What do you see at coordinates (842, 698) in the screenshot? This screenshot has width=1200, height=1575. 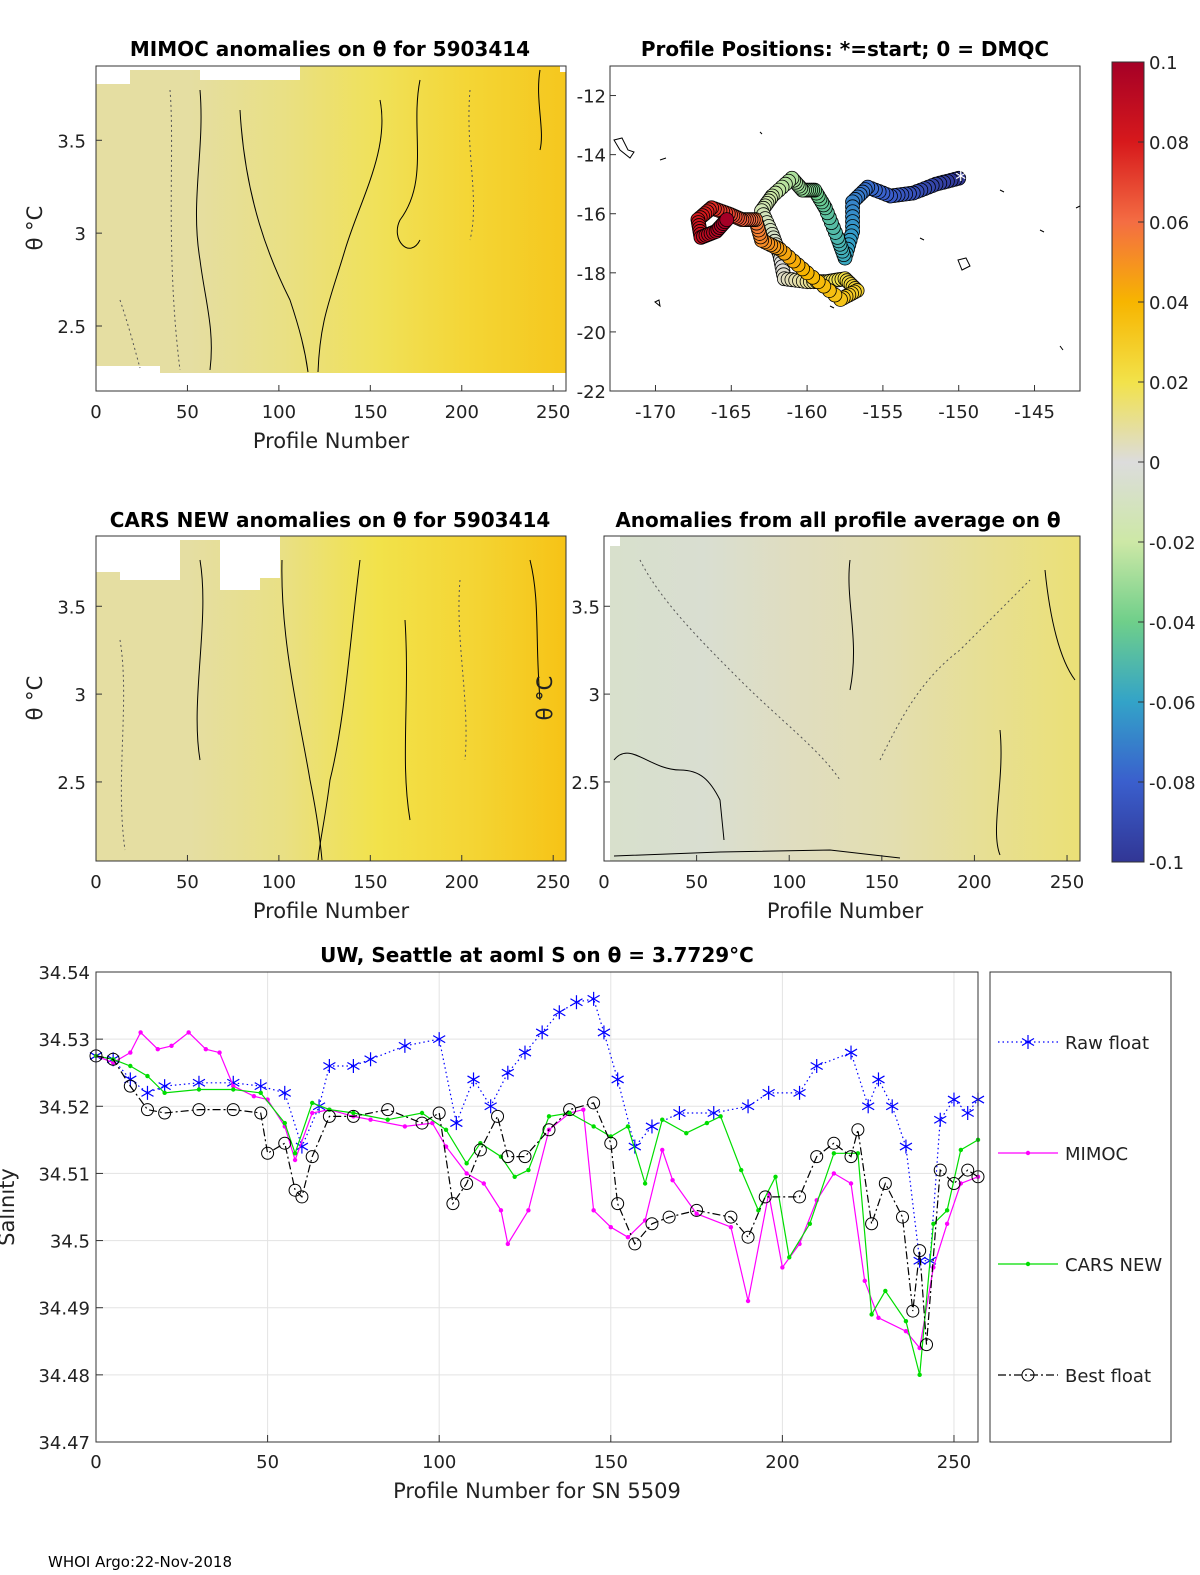 I see `average-plot` at bounding box center [842, 698].